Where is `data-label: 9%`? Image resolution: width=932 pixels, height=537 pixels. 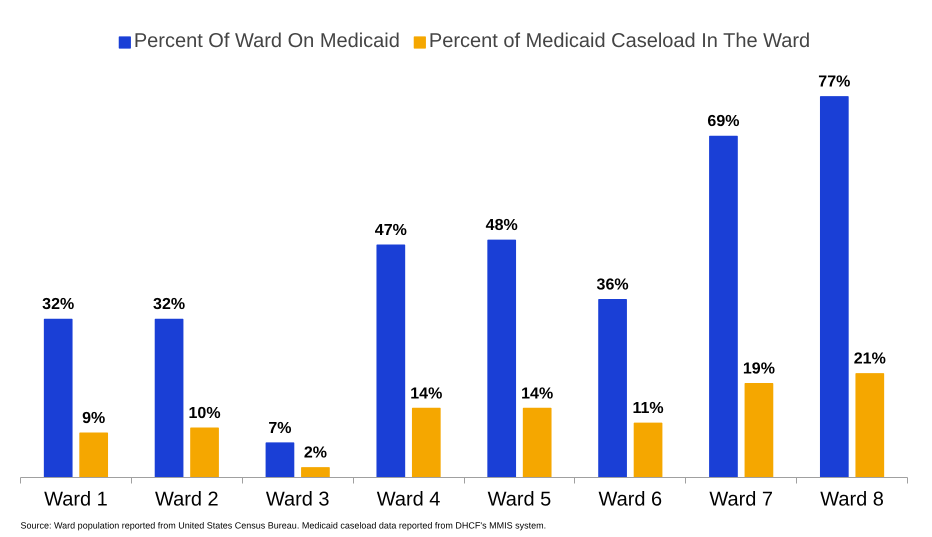
data-label: 9% is located at coordinates (94, 418).